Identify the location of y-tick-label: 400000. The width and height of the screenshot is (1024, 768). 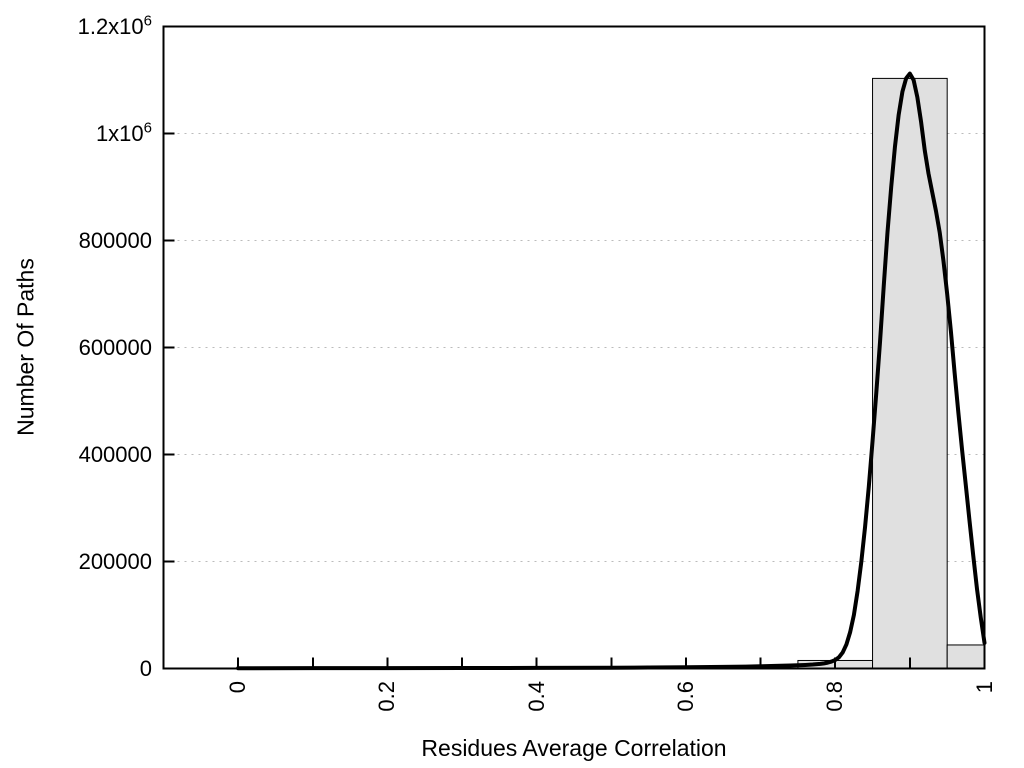
(115, 454).